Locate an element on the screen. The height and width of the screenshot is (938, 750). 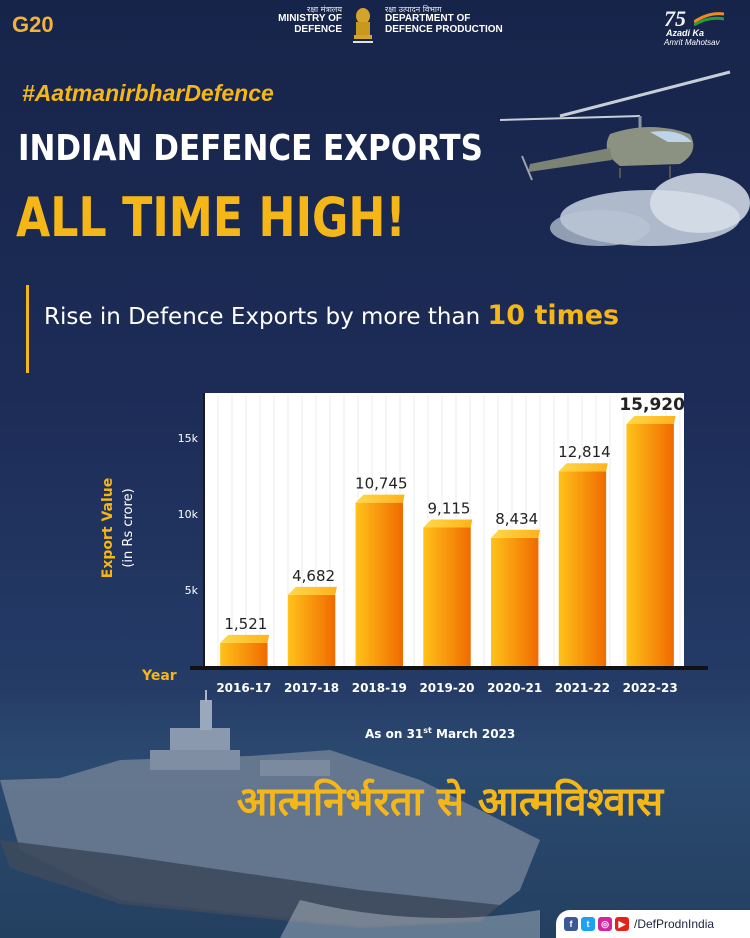
headline-line1: INDIAN DEFENCE EXPORTS is located at coordinates (250, 148).